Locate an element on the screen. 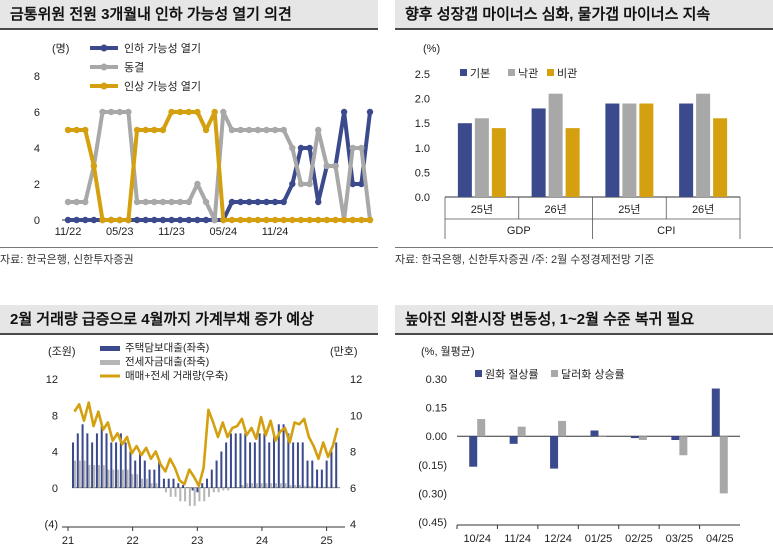 The width and height of the screenshot is (773, 547). y-tick-label: 8 is located at coordinates (37, 77).